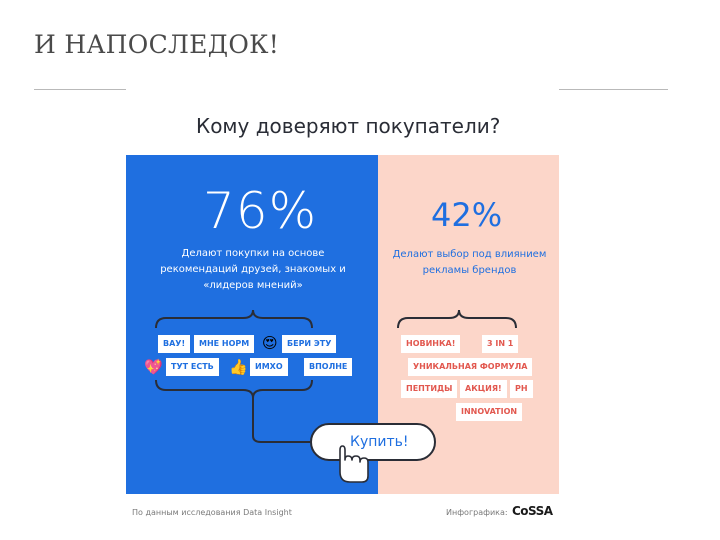 The image size is (720, 540). What do you see at coordinates (269, 367) in the screenshot?
I see `tag-imho: ИМХО` at bounding box center [269, 367].